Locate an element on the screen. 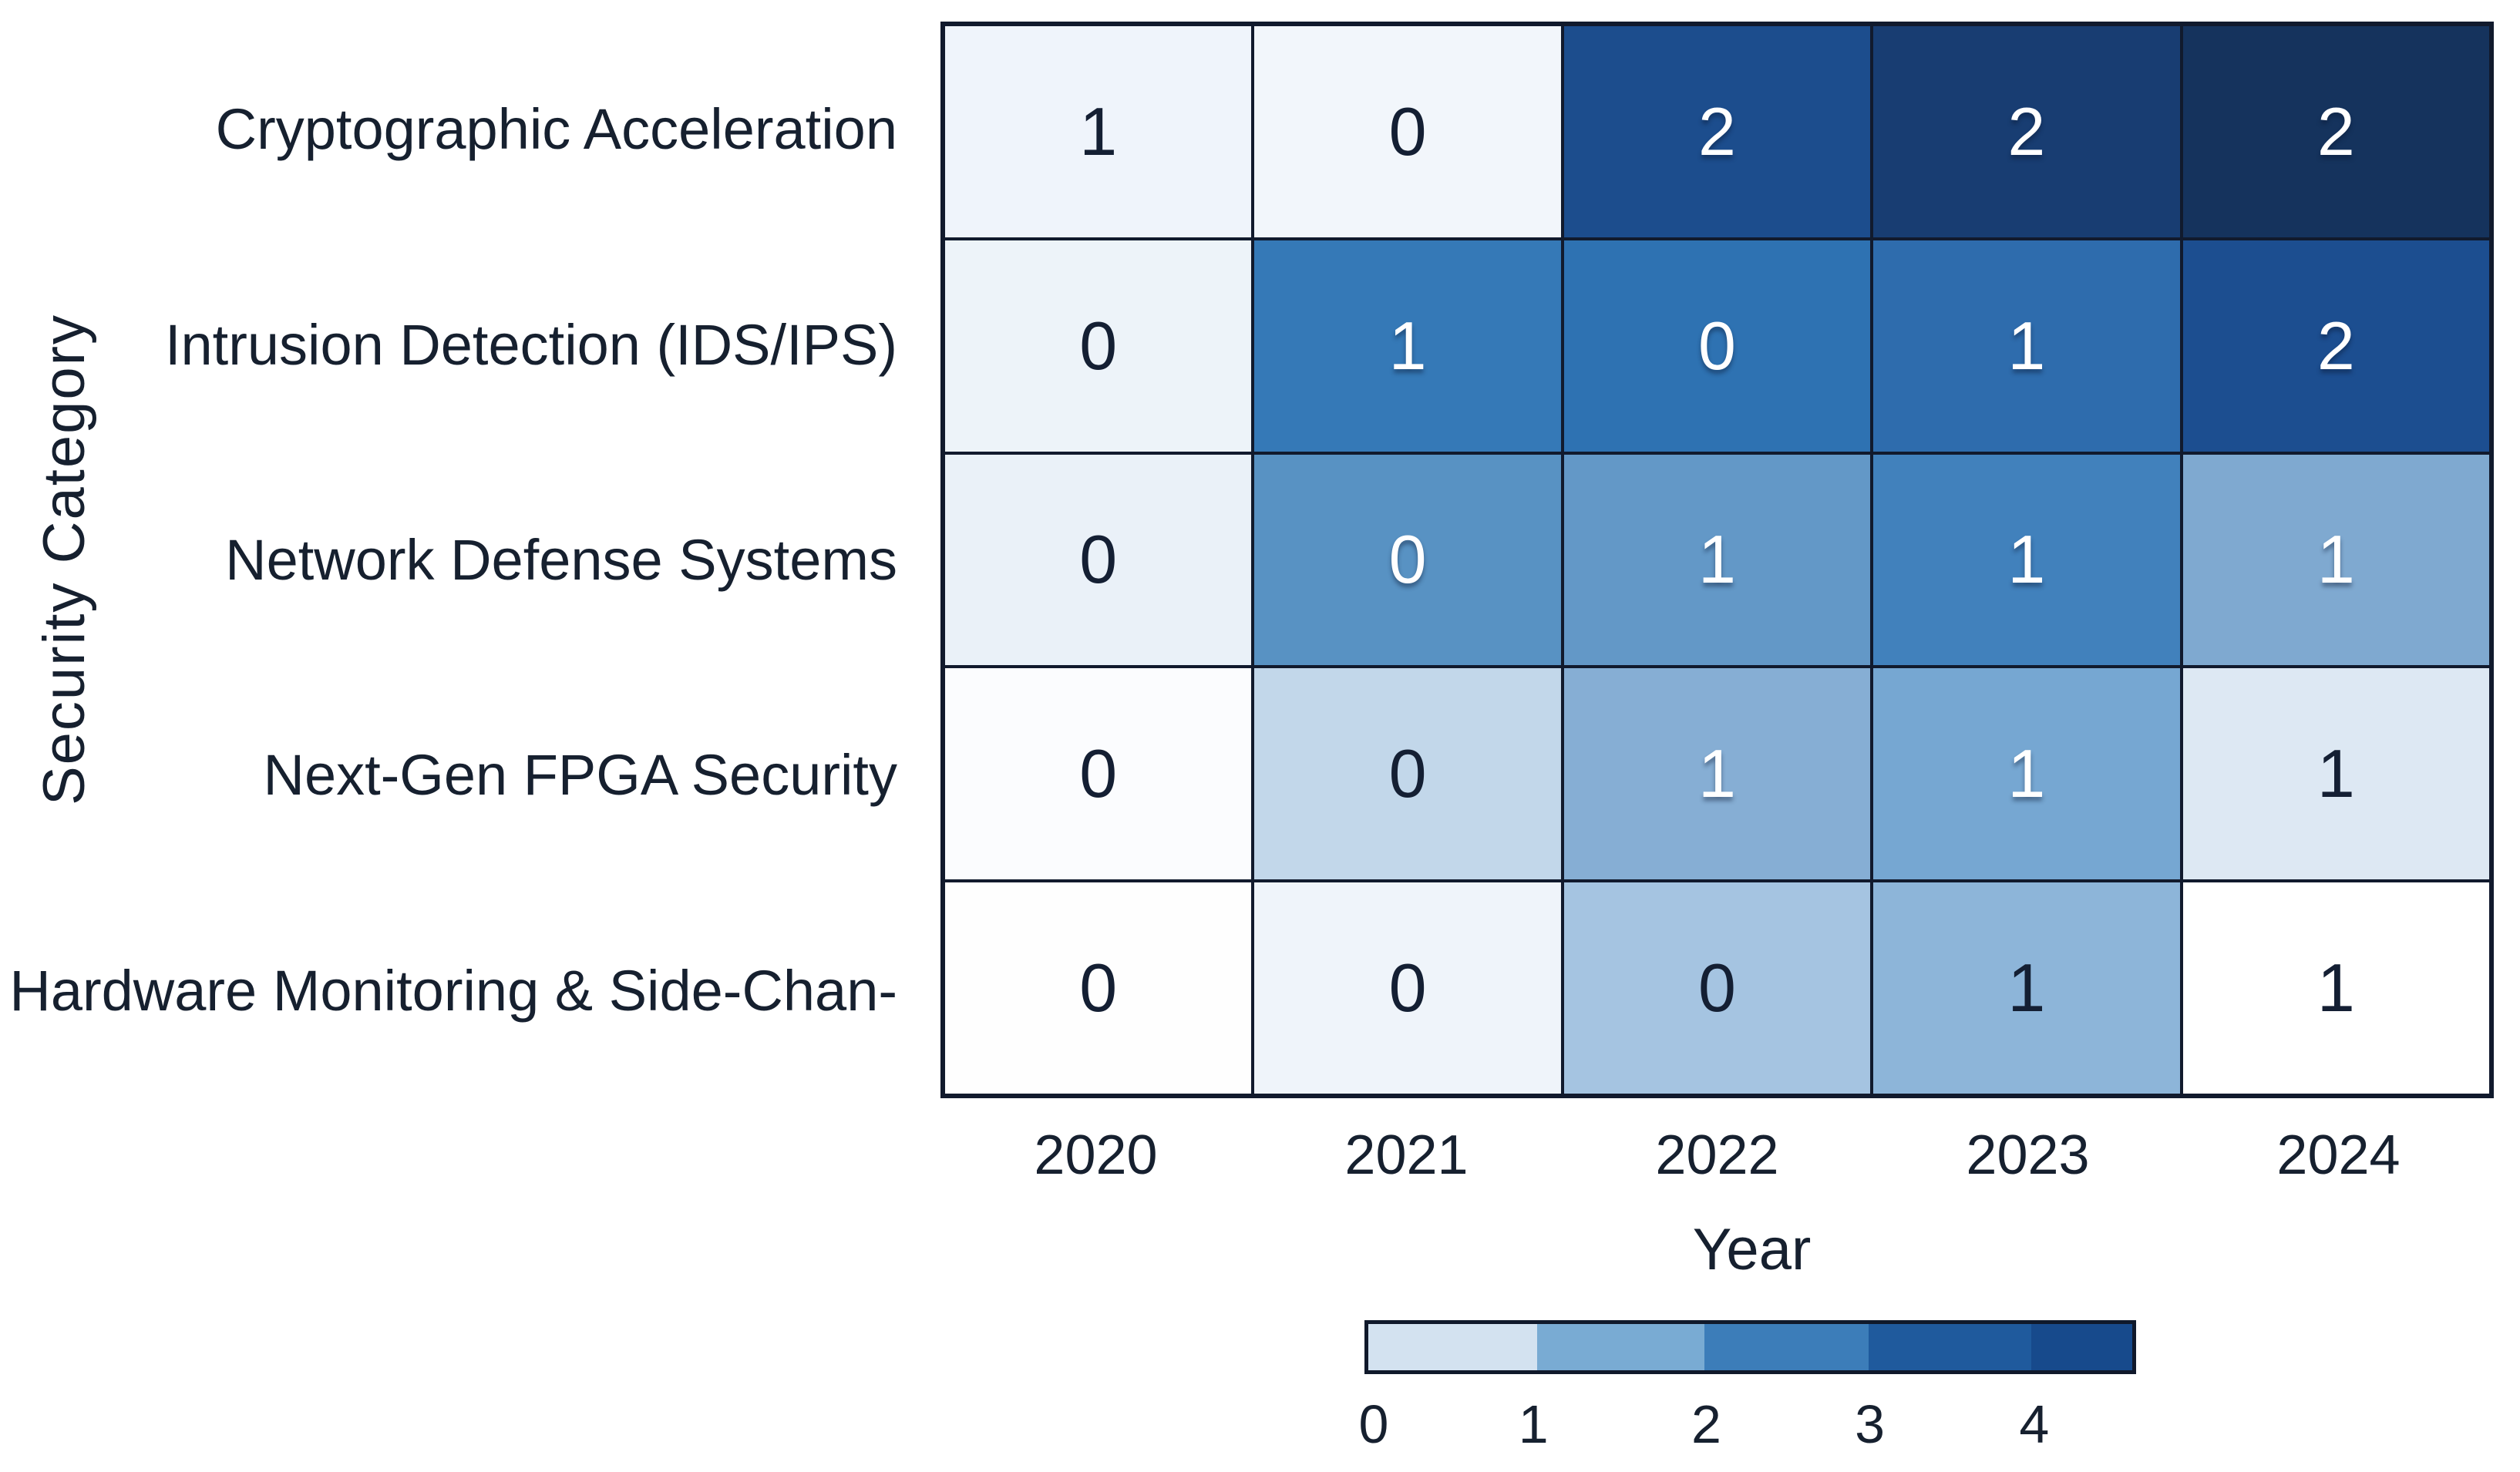 Image resolution: width=2520 pixels, height=1472 pixels. row-label: Next-Gen FPGA Security is located at coordinates (580, 775).